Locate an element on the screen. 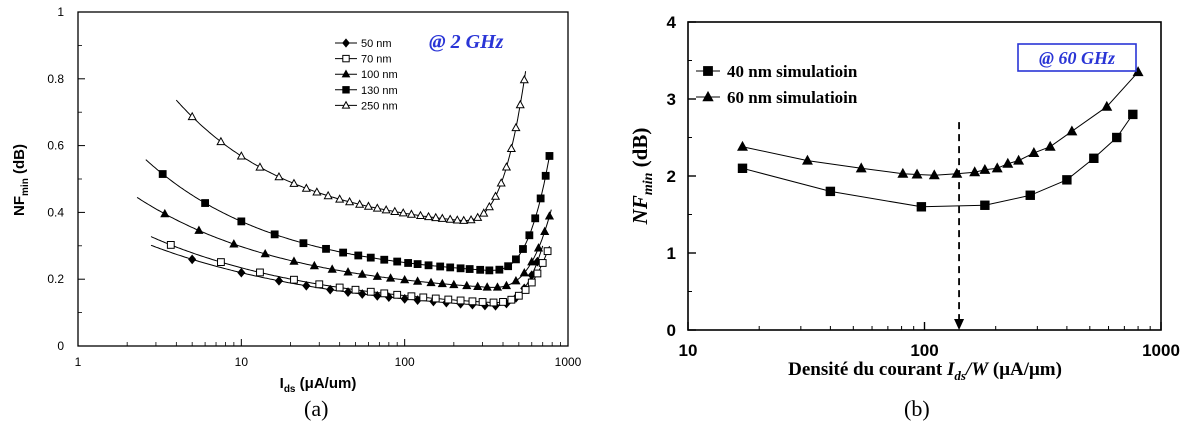  panel-a-legend: 50 nm 70 nm 100 nm 130 nm 250 nm is located at coordinates (366, 75).